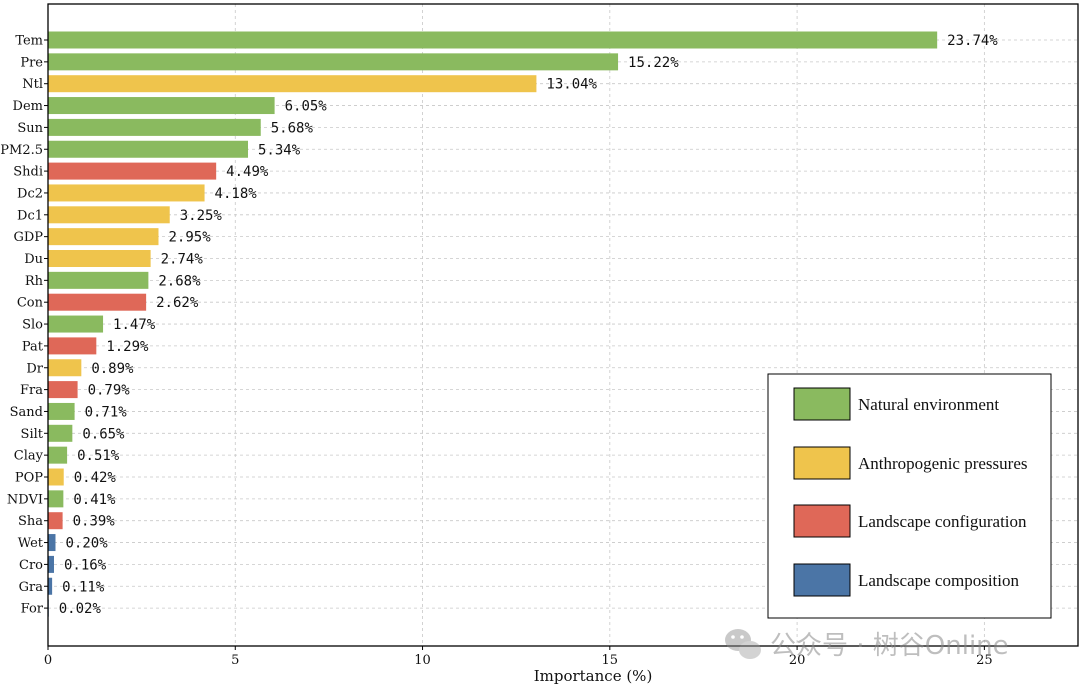 The height and width of the screenshot is (688, 1080). Describe the element at coordinates (33, 346) in the screenshot. I see `y-tick-label: Pat` at that location.